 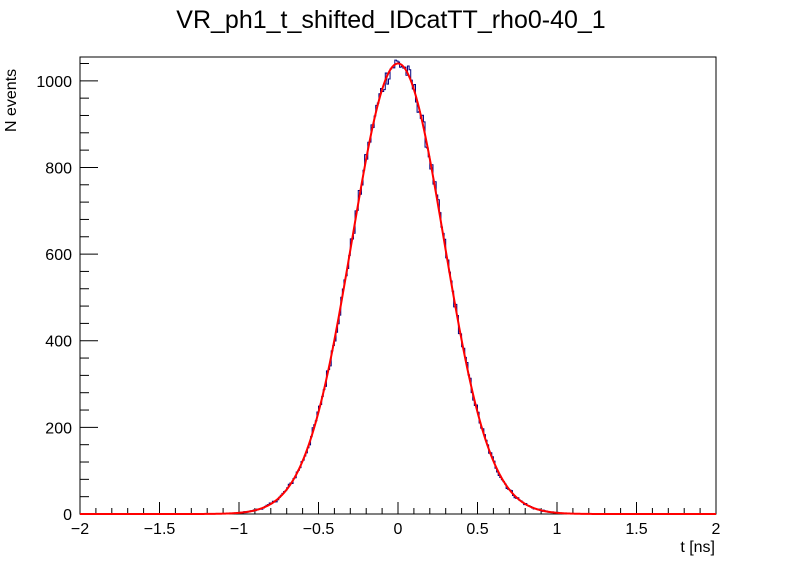 What do you see at coordinates (557, 529) in the screenshot?
I see `x-tick-label: 1` at bounding box center [557, 529].